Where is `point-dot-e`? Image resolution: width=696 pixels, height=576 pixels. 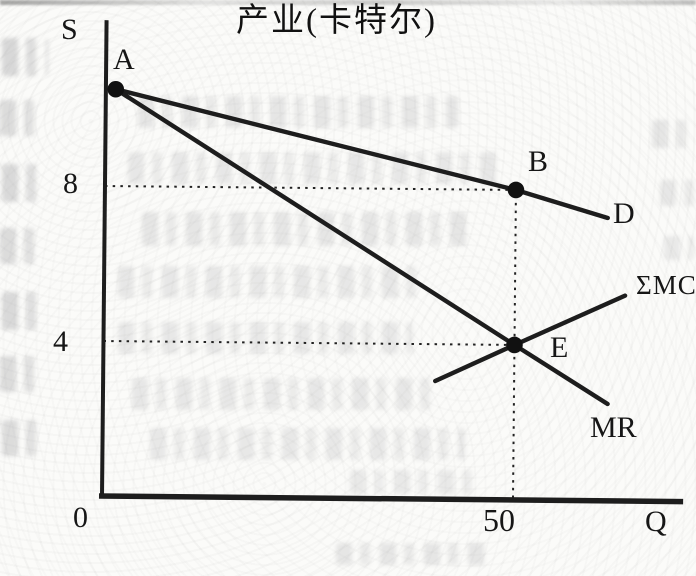
point-dot-e is located at coordinates (514, 345).